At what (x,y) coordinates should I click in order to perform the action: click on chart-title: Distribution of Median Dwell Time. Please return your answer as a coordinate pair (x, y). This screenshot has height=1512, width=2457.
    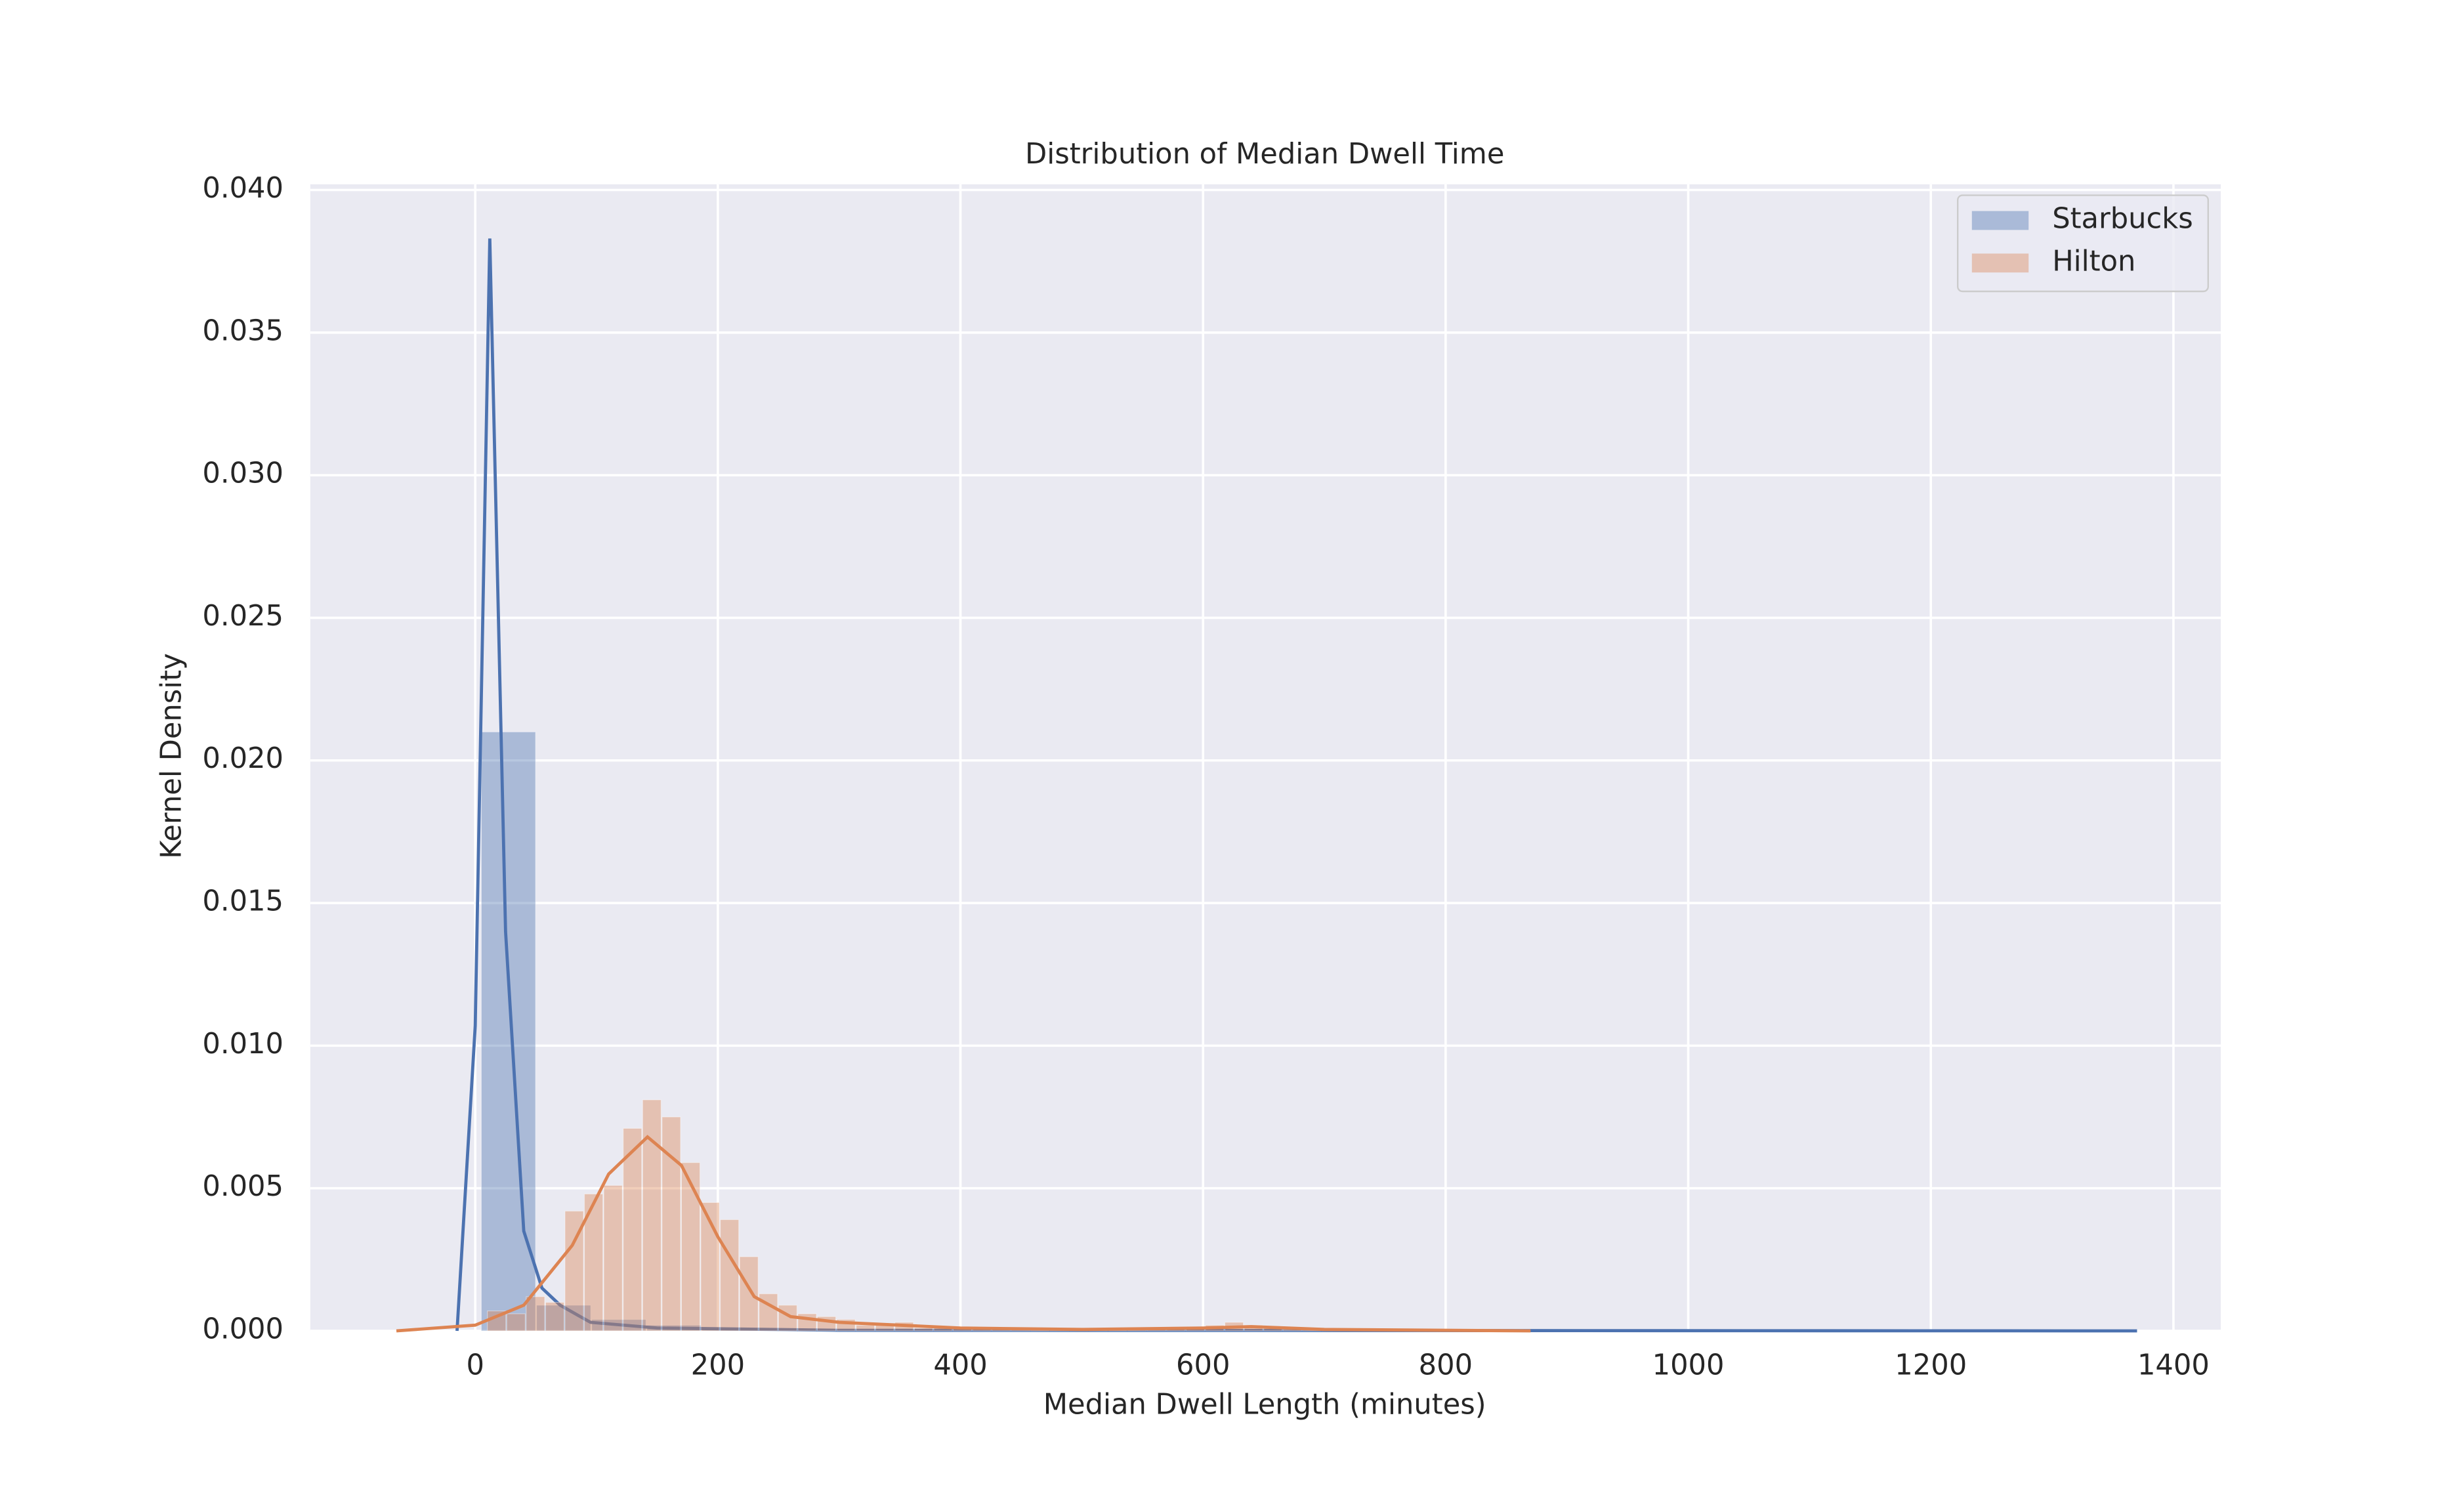
    Looking at the image, I should click on (1264, 154).